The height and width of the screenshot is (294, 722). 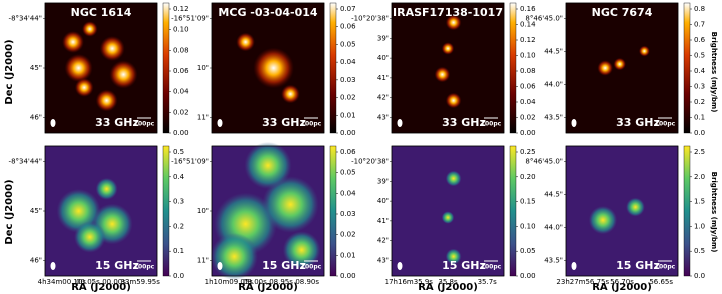 I want to click on colorbar-tick-label: 0.12, so click(x=181, y=9).